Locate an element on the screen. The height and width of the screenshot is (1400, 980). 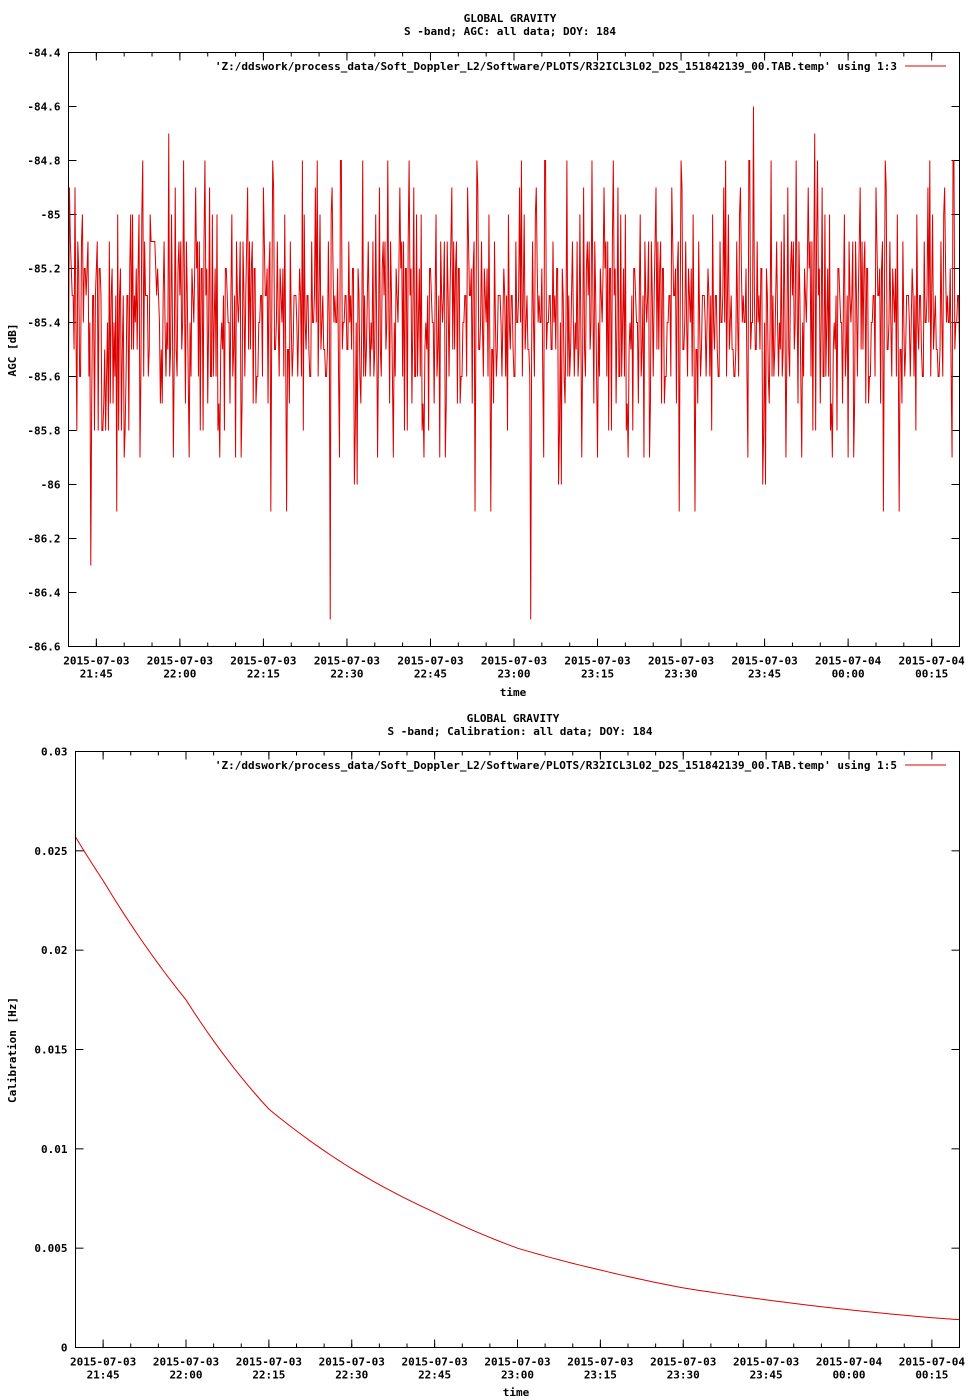
agc-x-tick-time: 22:30 is located at coordinates (346, 674).